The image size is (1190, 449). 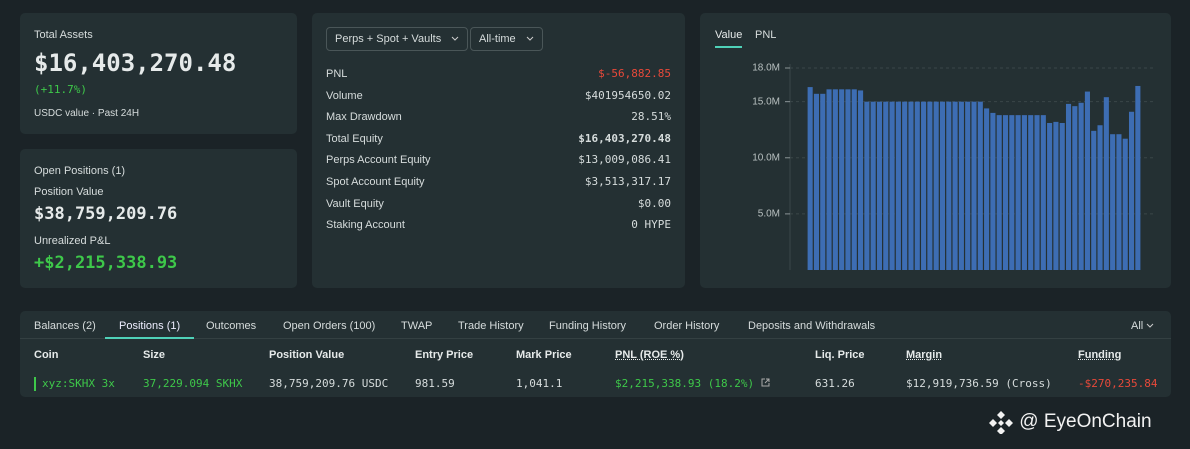 What do you see at coordinates (1118, 383) in the screenshot?
I see `cell: -$270,235.84` at bounding box center [1118, 383].